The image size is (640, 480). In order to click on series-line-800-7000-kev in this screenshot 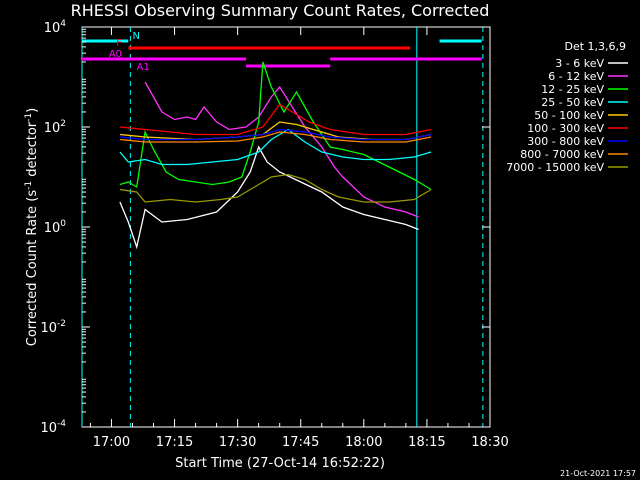, I will do `click(275, 137)`.